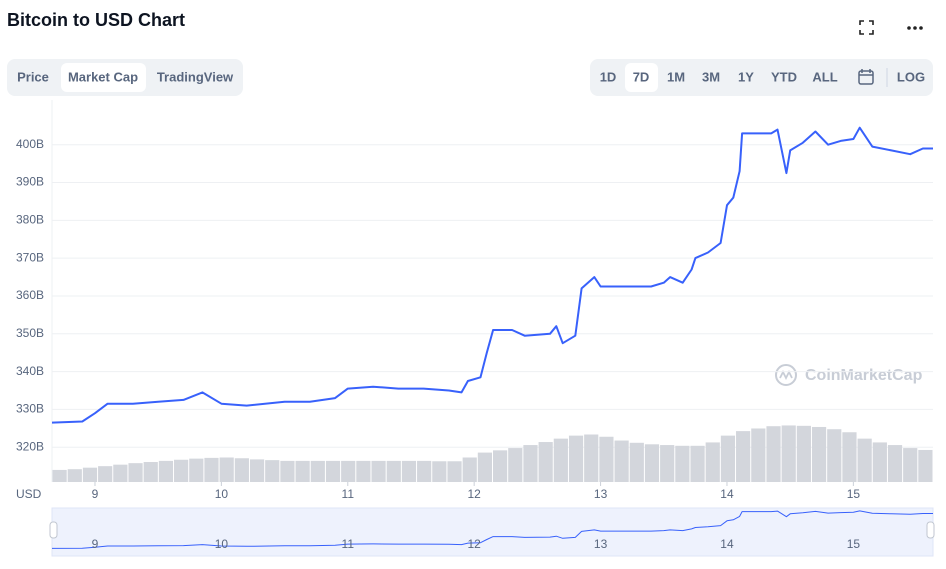 Image resolution: width=946 pixels, height=569 pixels. I want to click on x-tick-label: 10, so click(222, 494).